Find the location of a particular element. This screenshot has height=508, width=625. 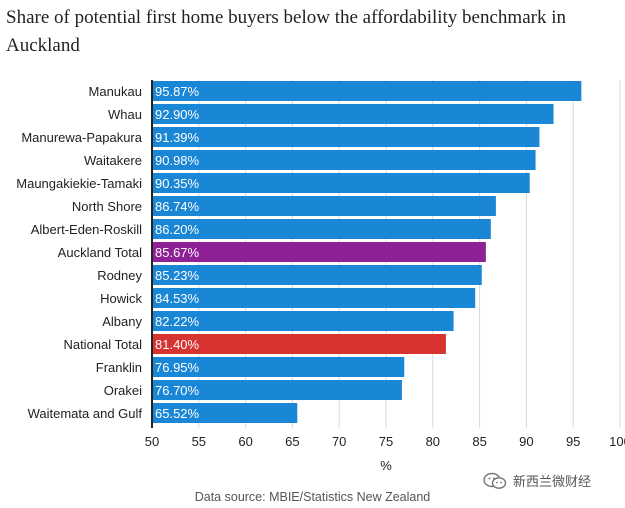

data-label: 84.53% is located at coordinates (177, 298).